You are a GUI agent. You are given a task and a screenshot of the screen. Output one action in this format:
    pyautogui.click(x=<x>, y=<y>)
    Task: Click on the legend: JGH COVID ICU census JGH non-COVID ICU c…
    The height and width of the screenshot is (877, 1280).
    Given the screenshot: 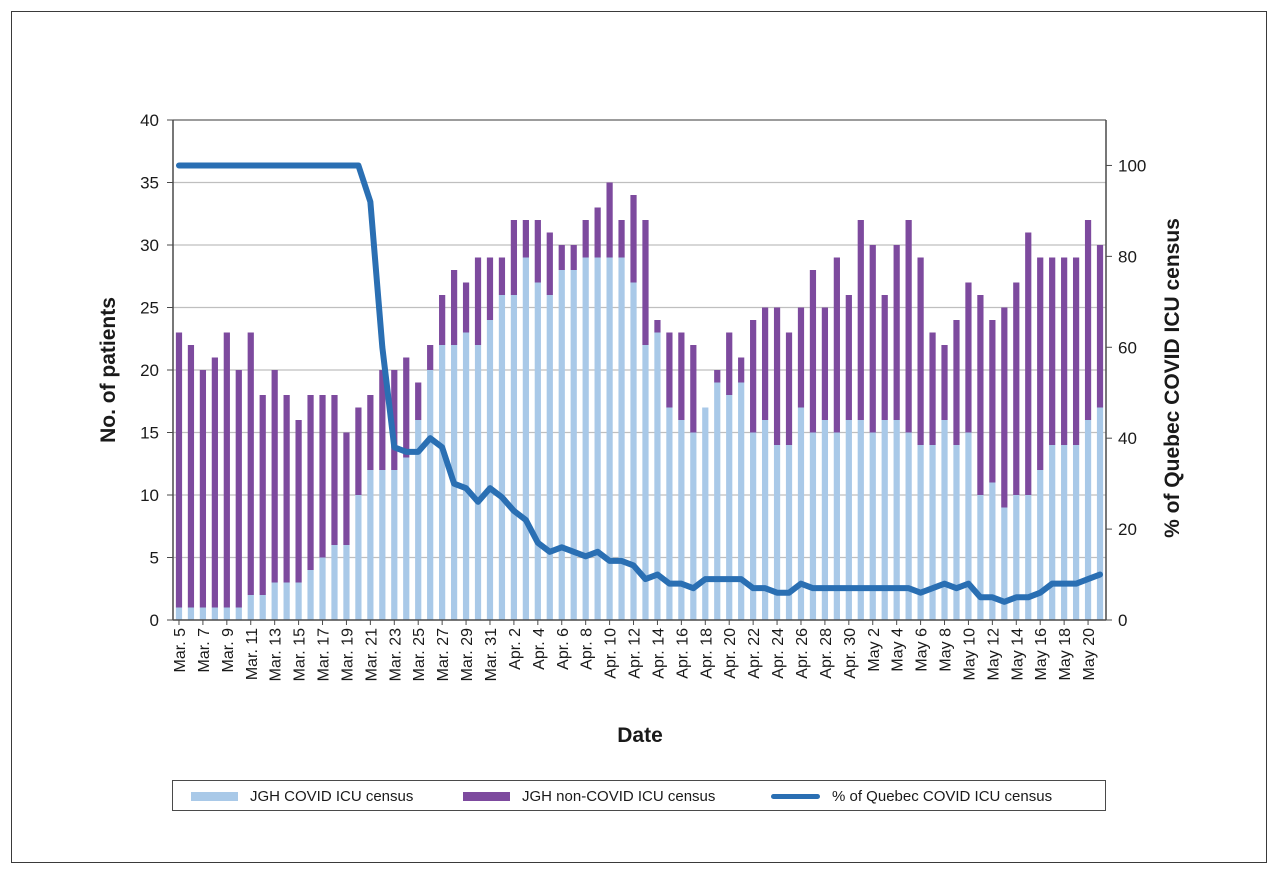 What is the action you would take?
    pyautogui.click(x=639, y=795)
    